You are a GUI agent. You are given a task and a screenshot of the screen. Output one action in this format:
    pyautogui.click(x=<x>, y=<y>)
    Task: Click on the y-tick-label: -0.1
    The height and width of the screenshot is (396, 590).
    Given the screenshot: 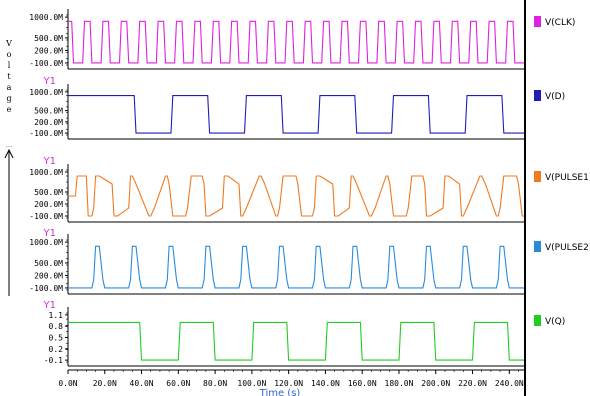 What is the action you would take?
    pyautogui.click(x=53, y=360)
    